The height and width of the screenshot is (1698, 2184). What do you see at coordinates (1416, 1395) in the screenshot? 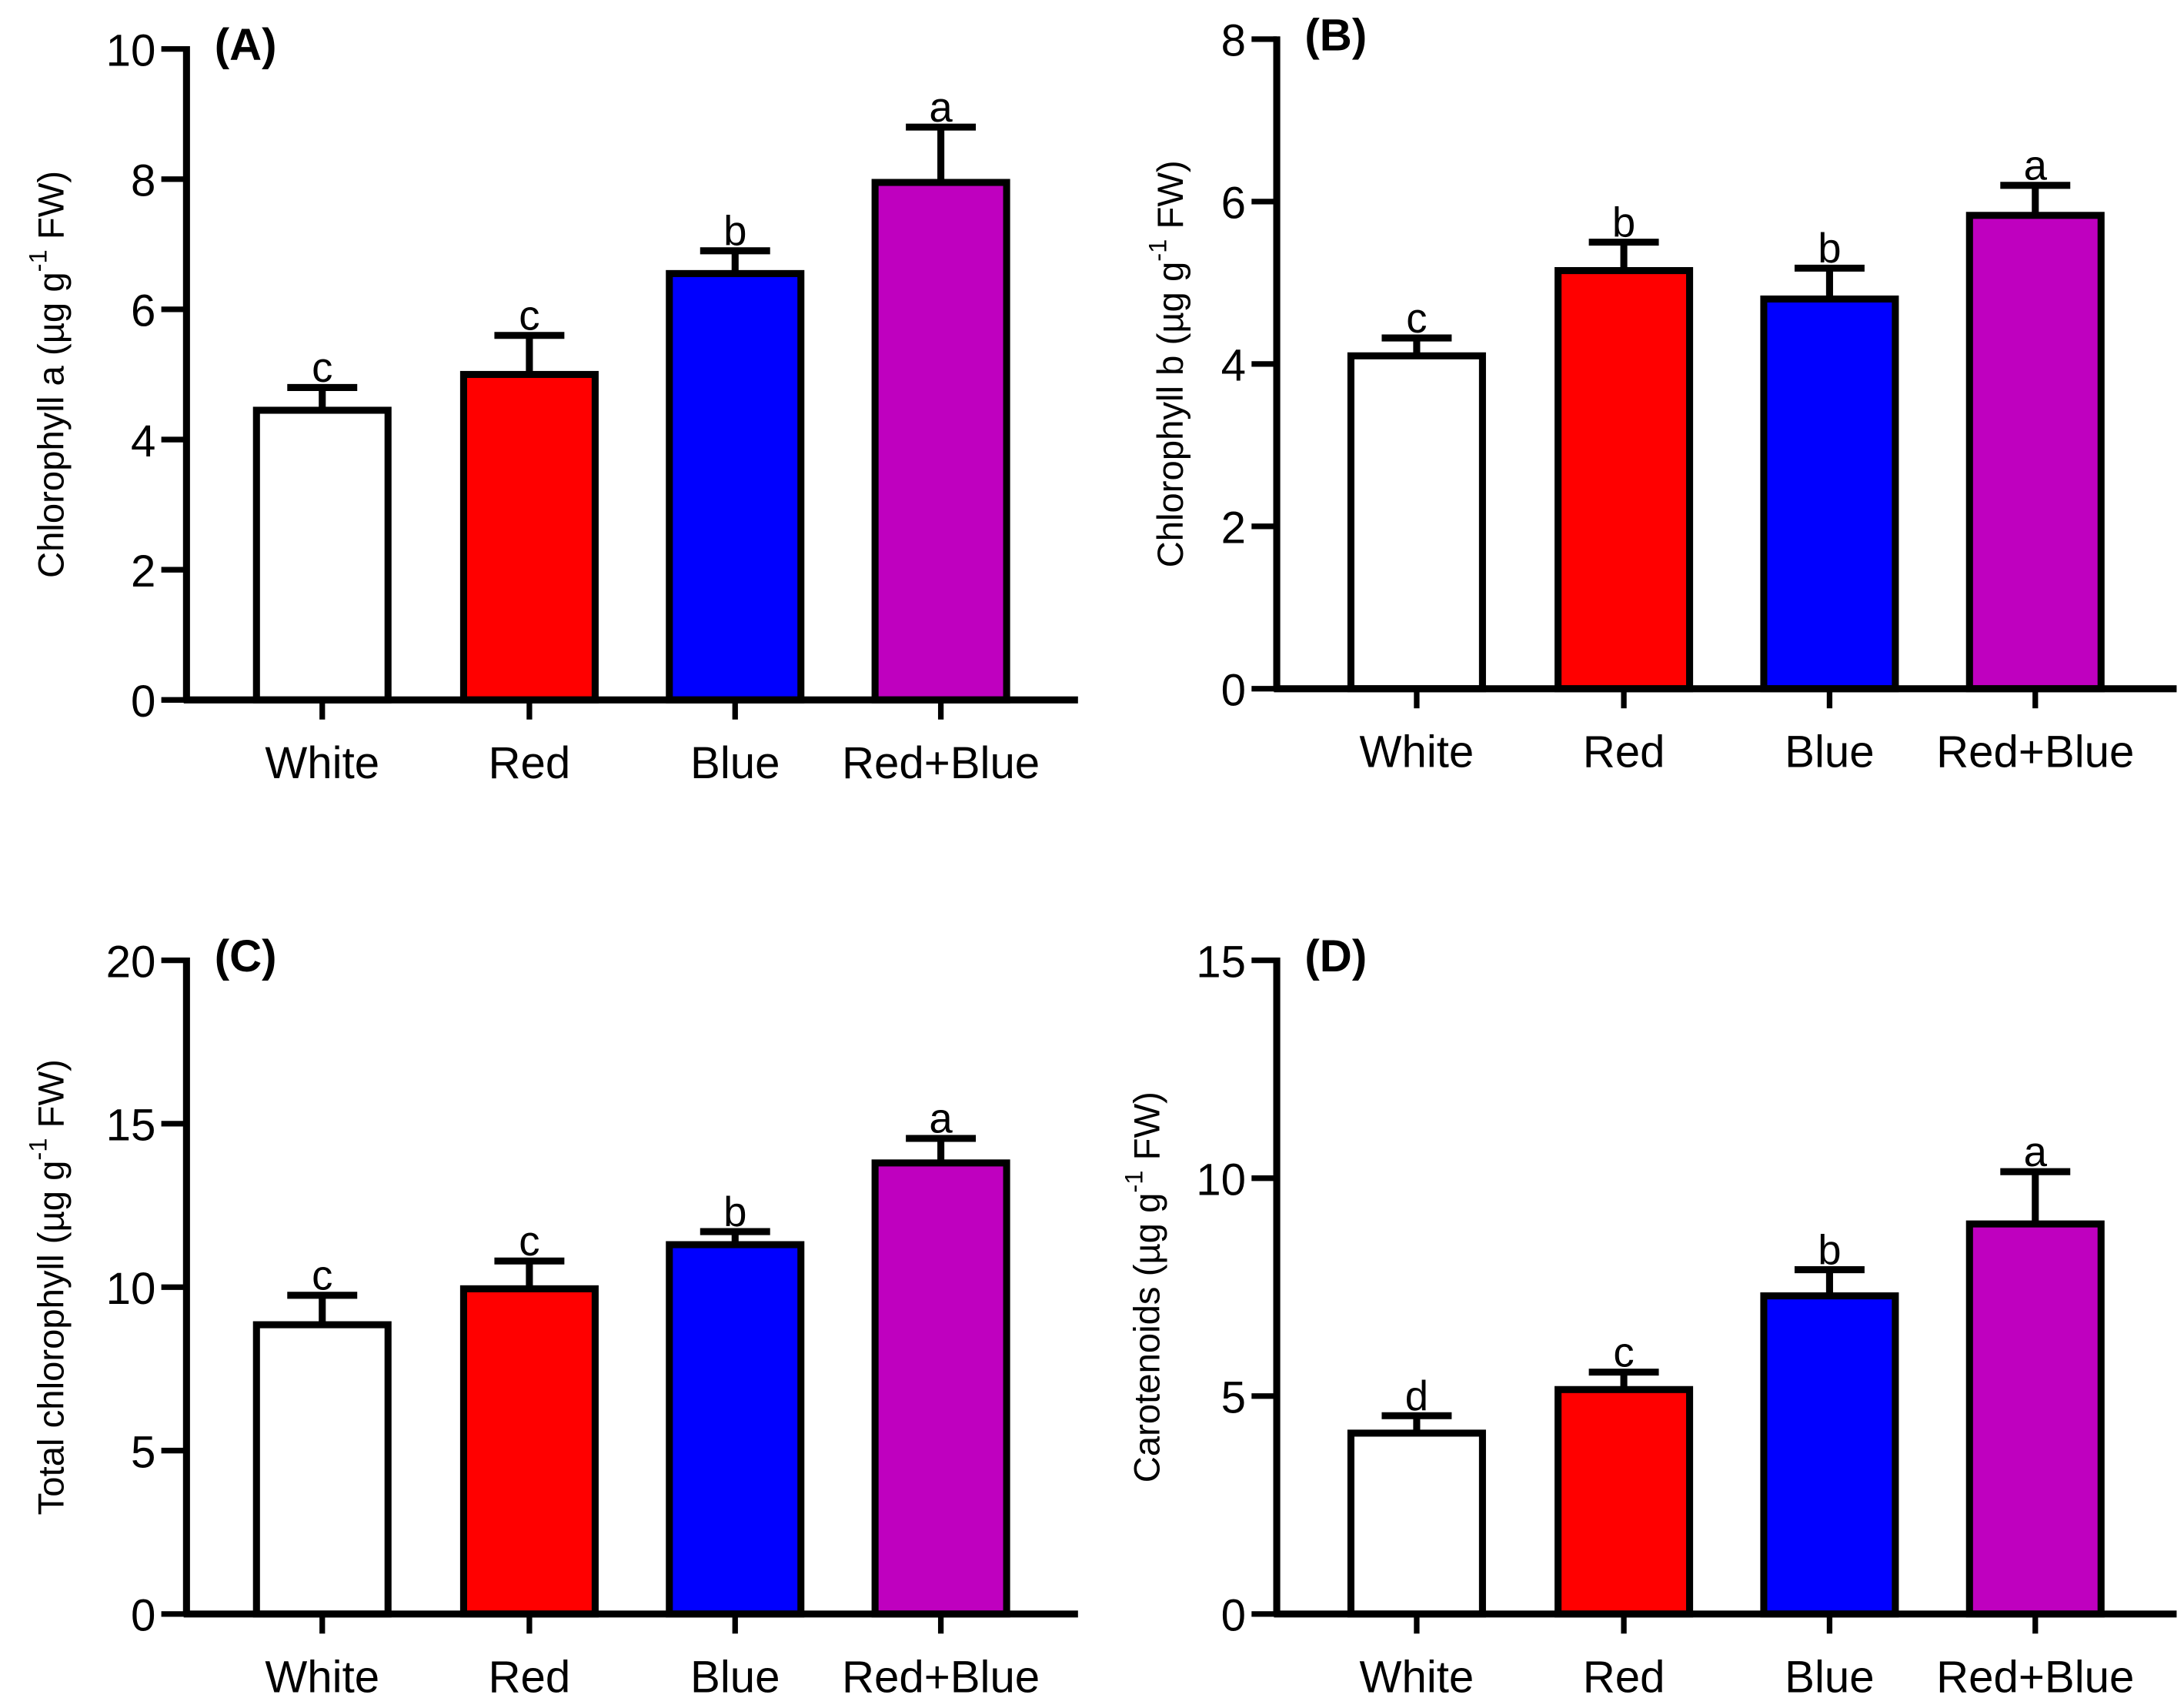
I see `significance-letter: d` at bounding box center [1416, 1395].